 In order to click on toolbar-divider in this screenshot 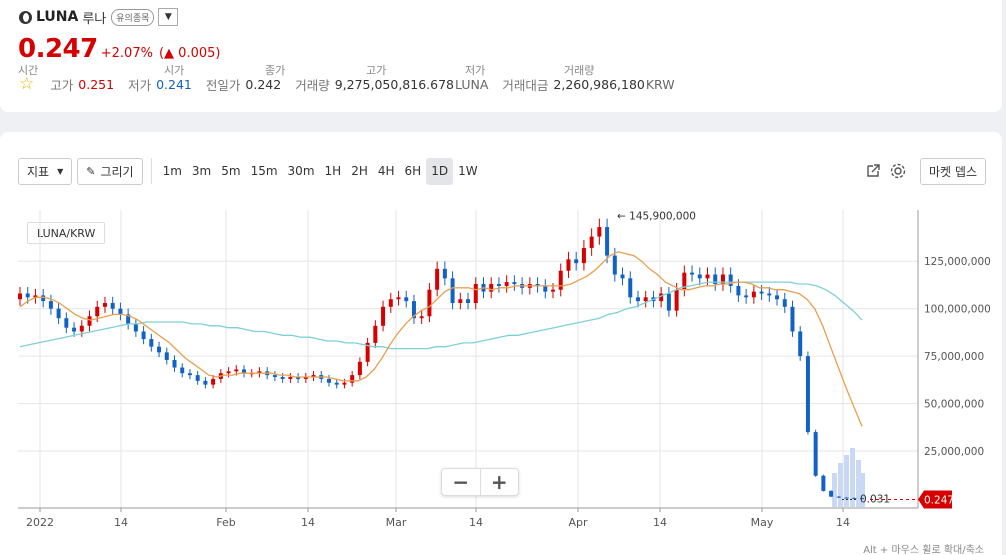, I will do `click(151, 171)`.